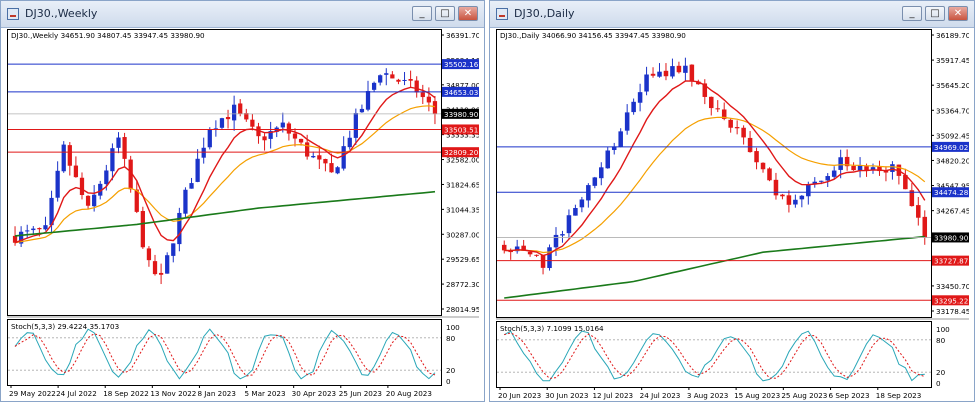 The width and height of the screenshot is (975, 402). I want to click on time-axis-label: 6 Sep 2023, so click(849, 395).